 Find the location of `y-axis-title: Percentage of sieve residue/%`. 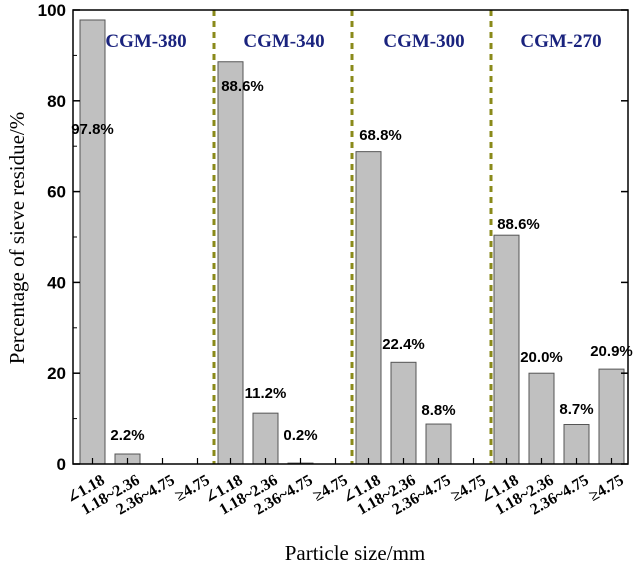

y-axis-title: Percentage of sieve residue/% is located at coordinates (17, 238).